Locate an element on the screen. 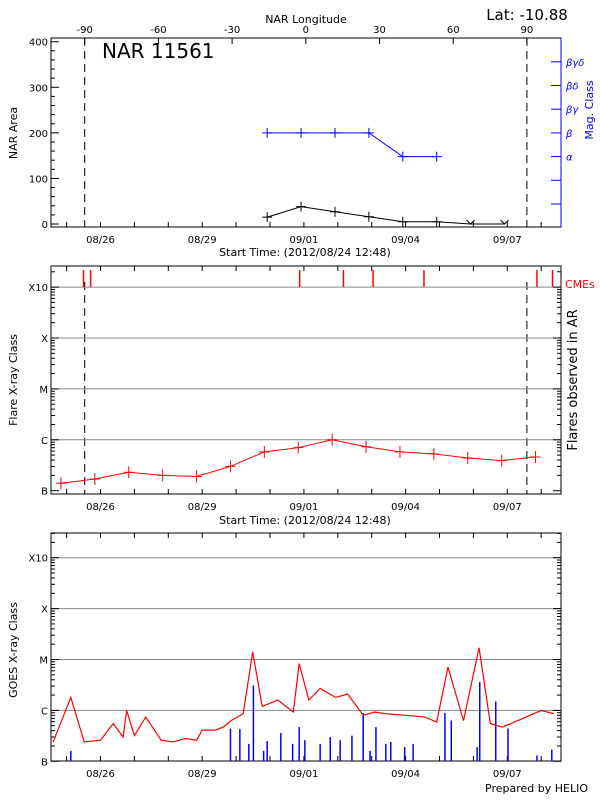 The height and width of the screenshot is (804, 600). y-tick-label: 100 is located at coordinates (38, 179).